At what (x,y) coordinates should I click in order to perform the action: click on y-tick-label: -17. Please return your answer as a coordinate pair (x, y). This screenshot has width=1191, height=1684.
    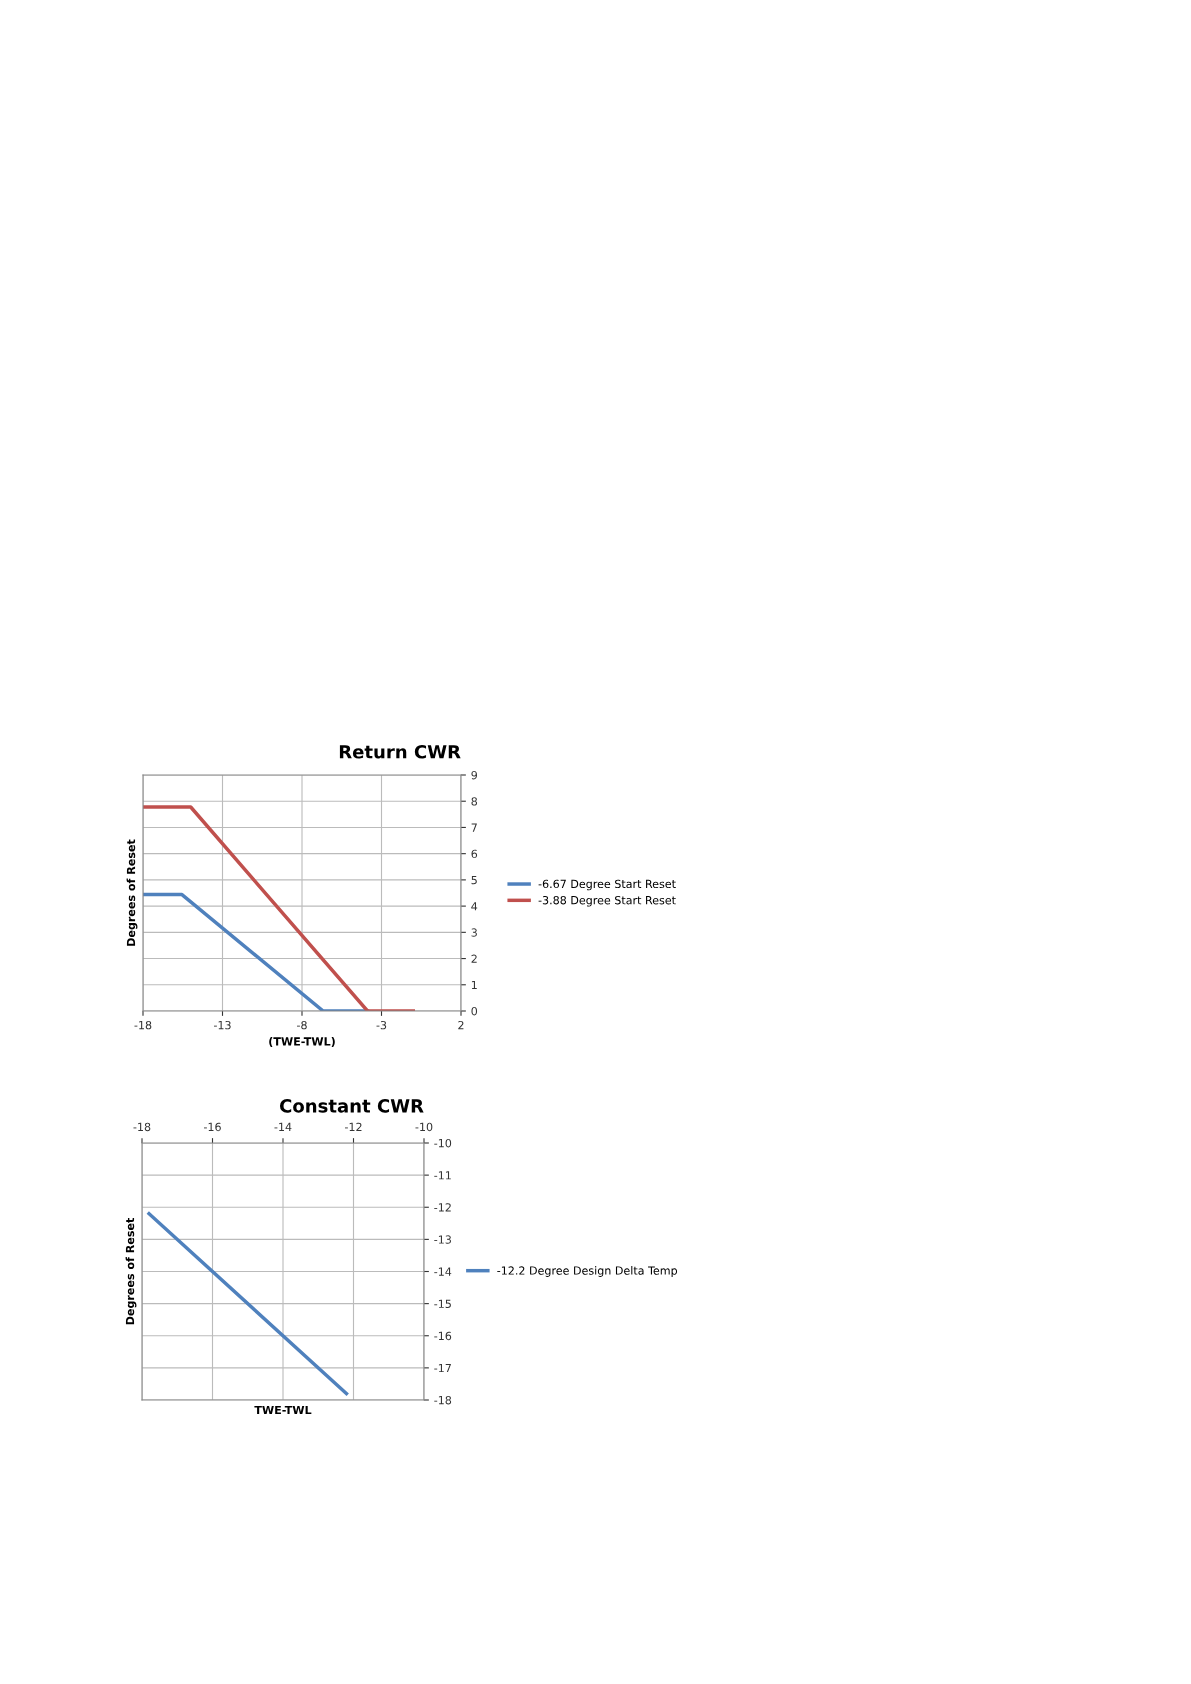
    Looking at the image, I should click on (442, 1368).